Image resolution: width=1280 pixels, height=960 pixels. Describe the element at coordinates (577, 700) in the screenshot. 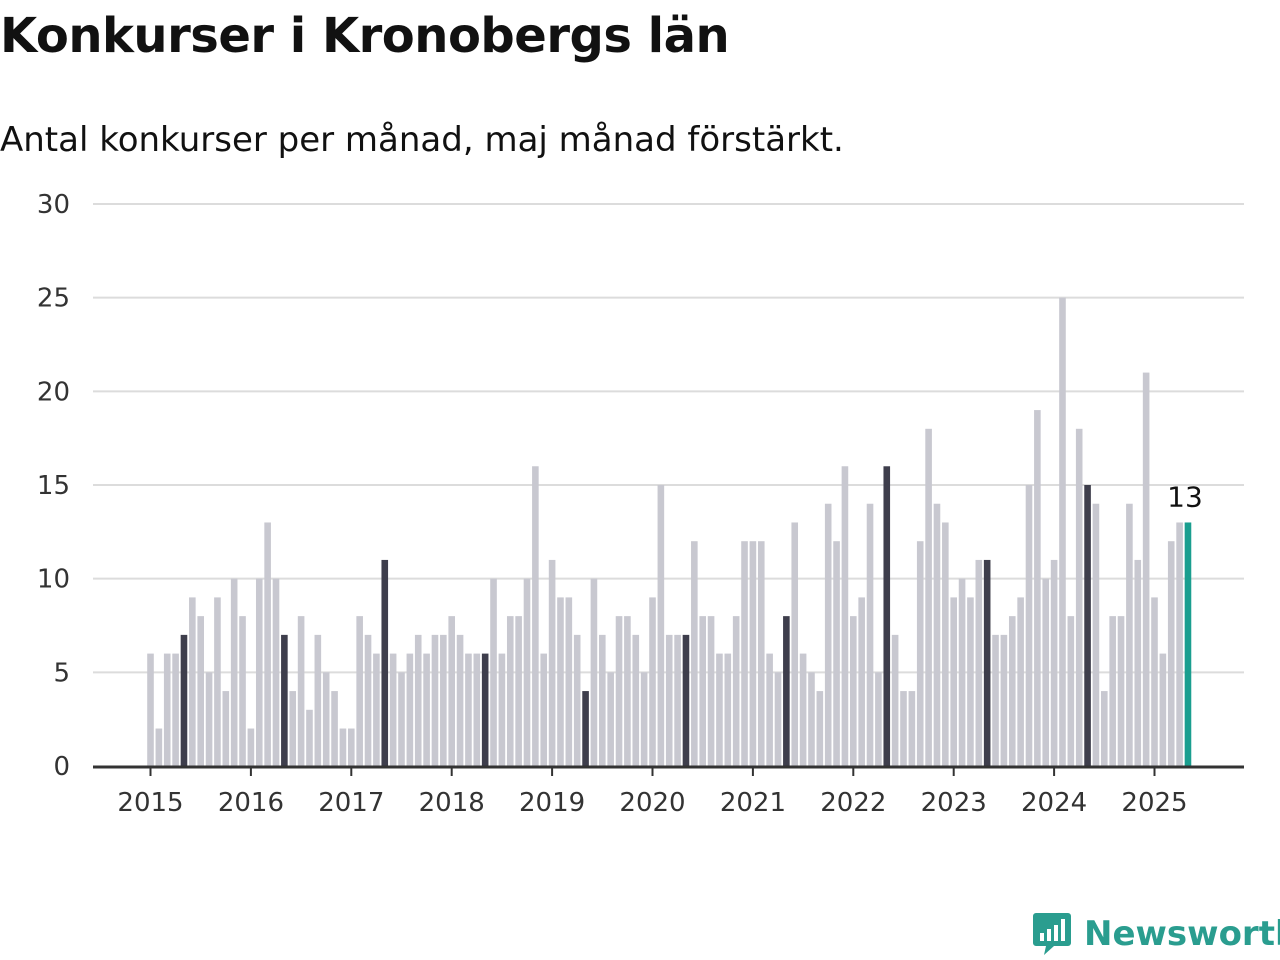

I see `bar-2019-apr` at that location.